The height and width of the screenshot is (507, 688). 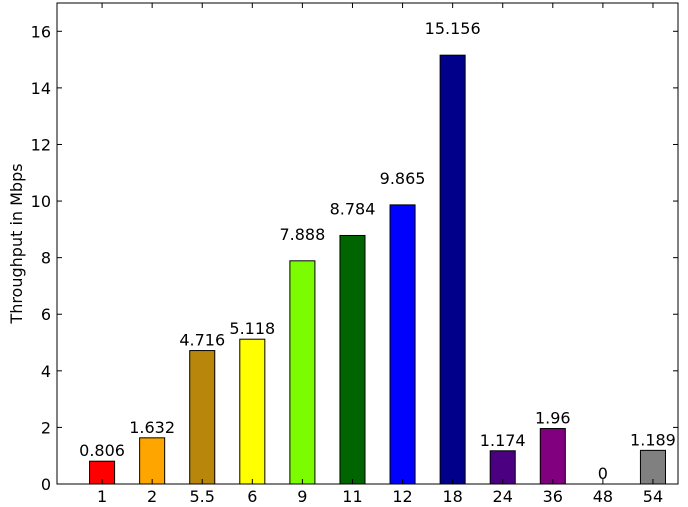 What do you see at coordinates (46, 258) in the screenshot?
I see `y-tick-label: 8` at bounding box center [46, 258].